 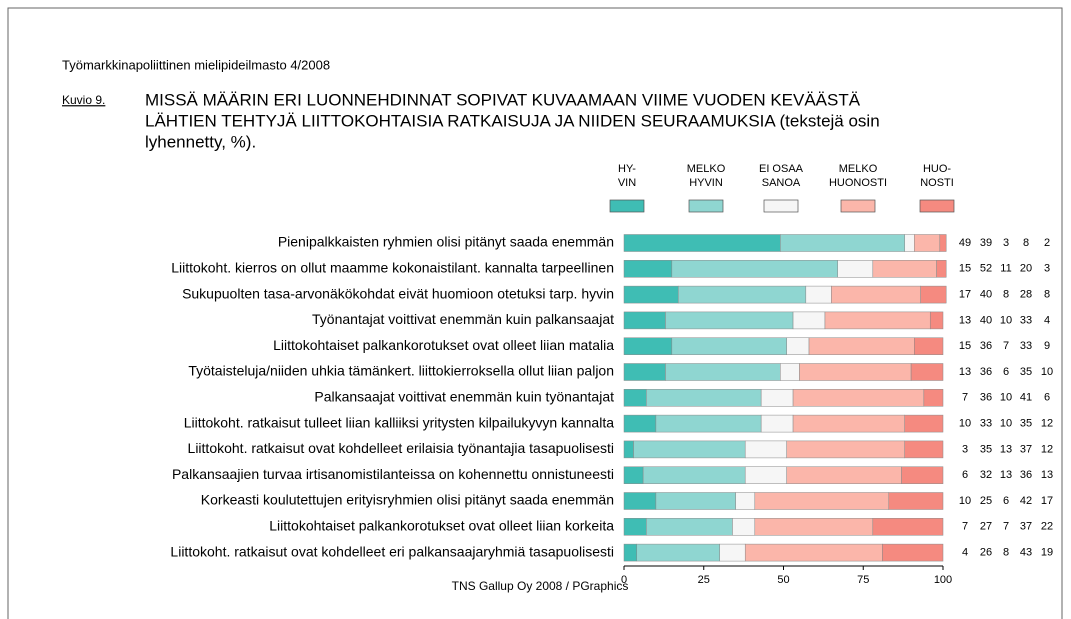 I want to click on value-label: 49, so click(x=965, y=243).